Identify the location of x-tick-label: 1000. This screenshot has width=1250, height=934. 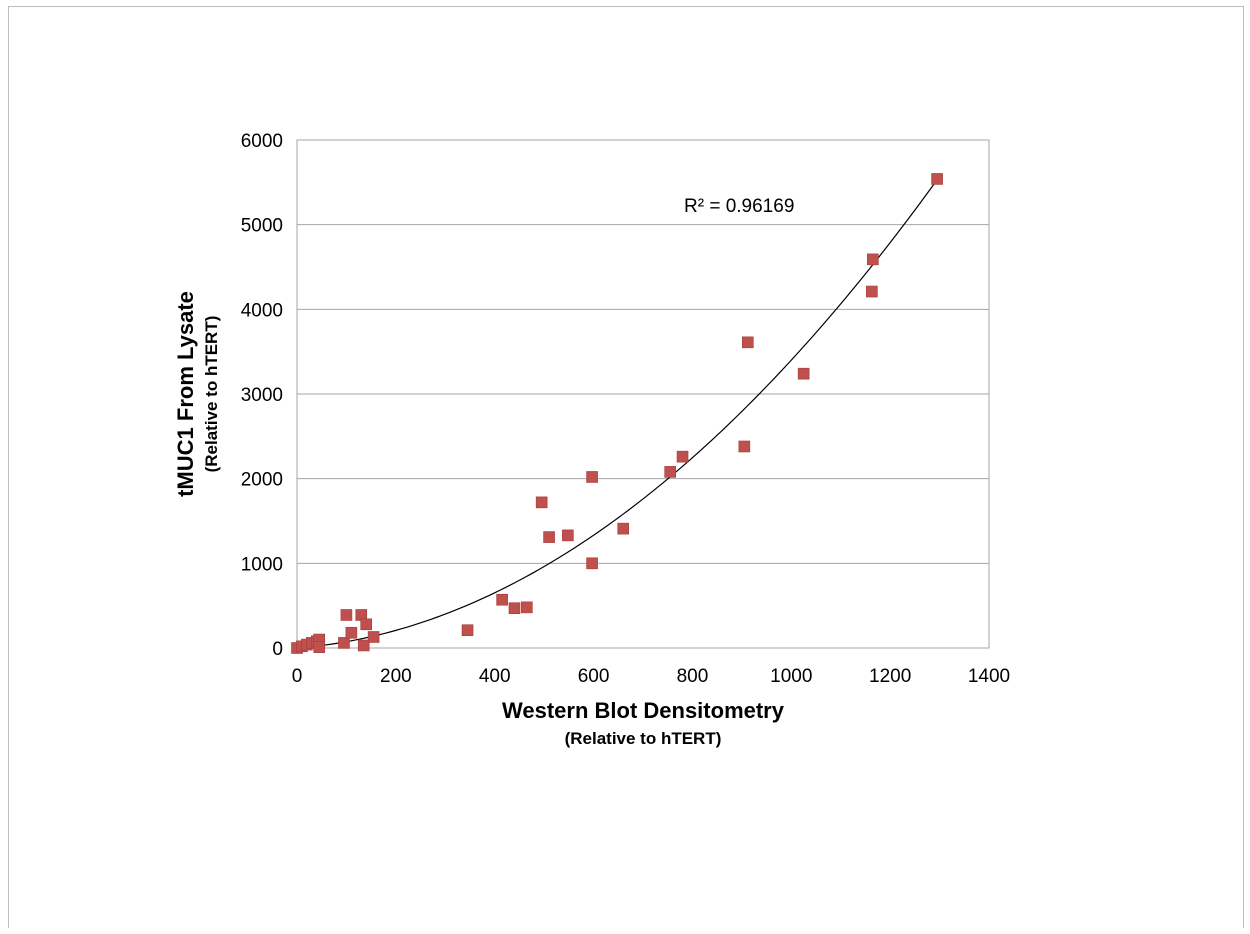
(791, 676).